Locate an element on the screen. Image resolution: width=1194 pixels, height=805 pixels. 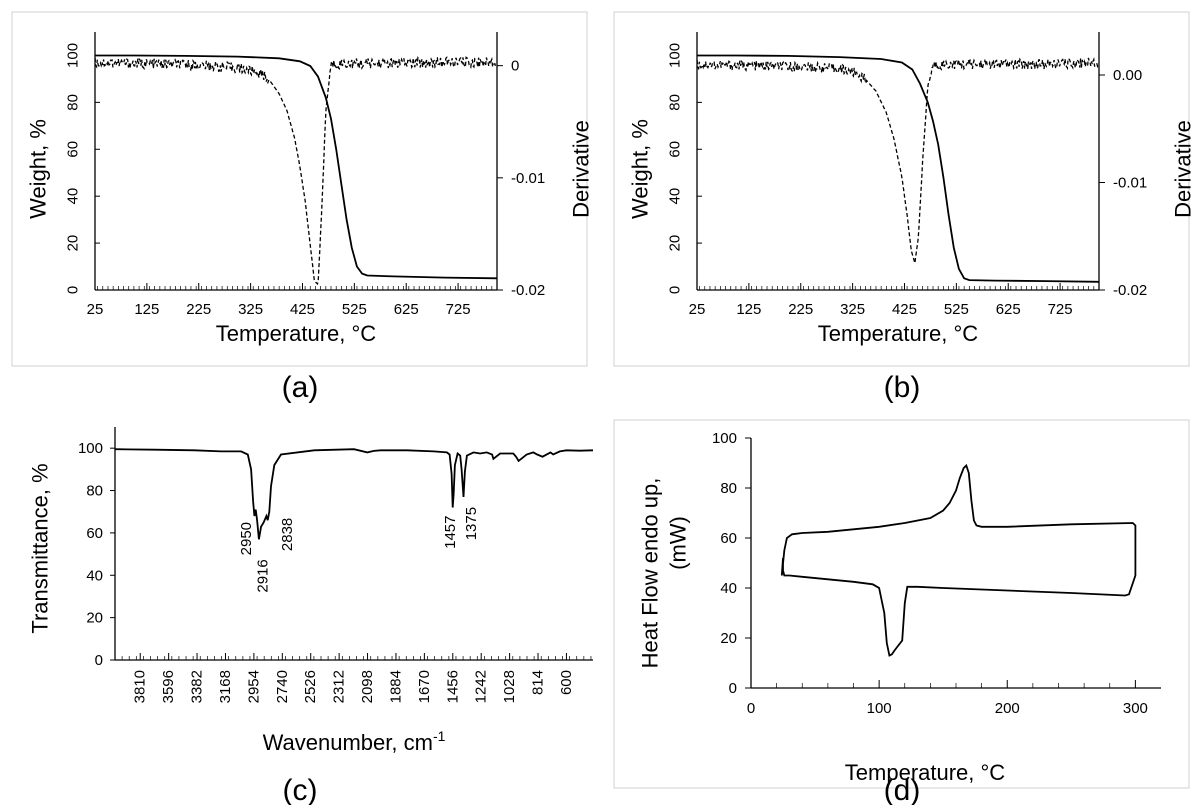
panel-c-y-tick-label: 80 is located at coordinates (94, 491).